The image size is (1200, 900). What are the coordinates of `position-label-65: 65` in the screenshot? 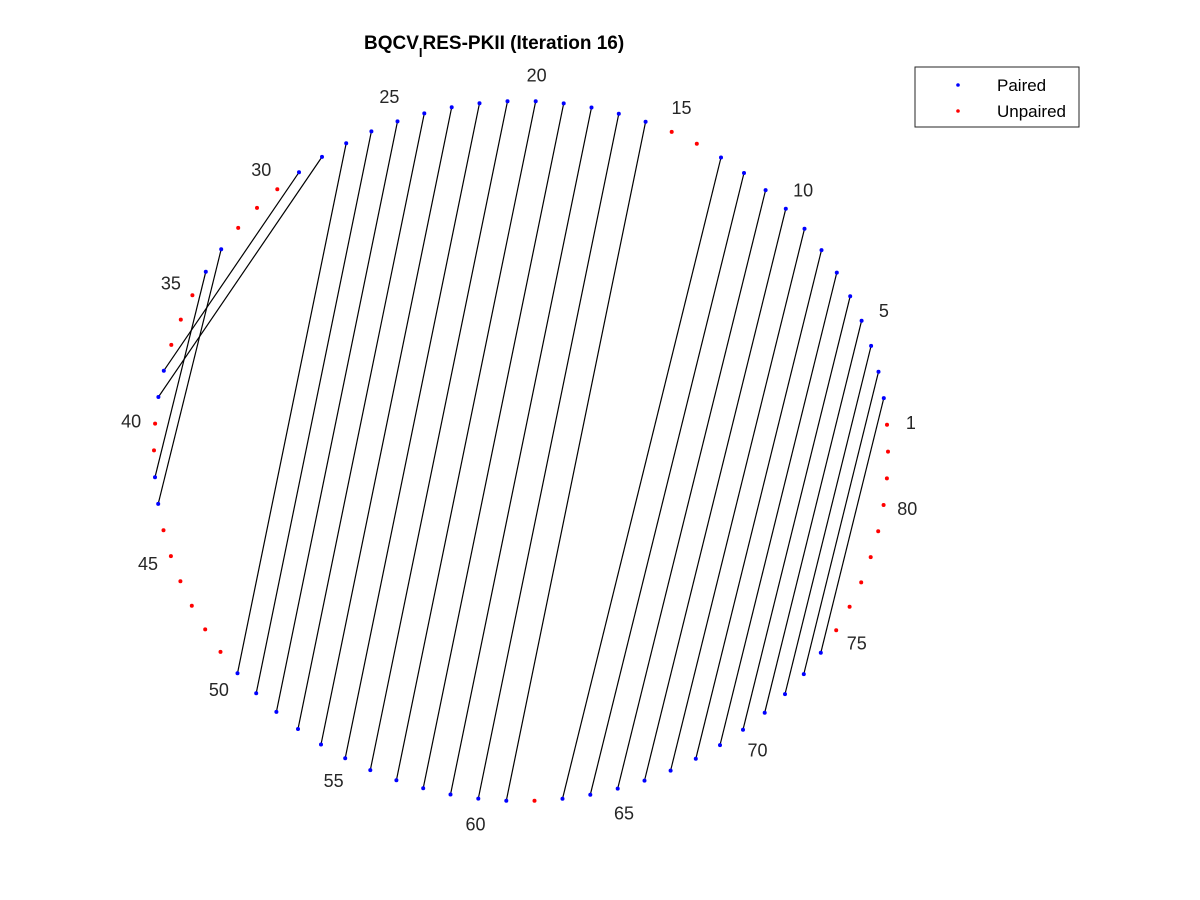 It's located at (624, 814).